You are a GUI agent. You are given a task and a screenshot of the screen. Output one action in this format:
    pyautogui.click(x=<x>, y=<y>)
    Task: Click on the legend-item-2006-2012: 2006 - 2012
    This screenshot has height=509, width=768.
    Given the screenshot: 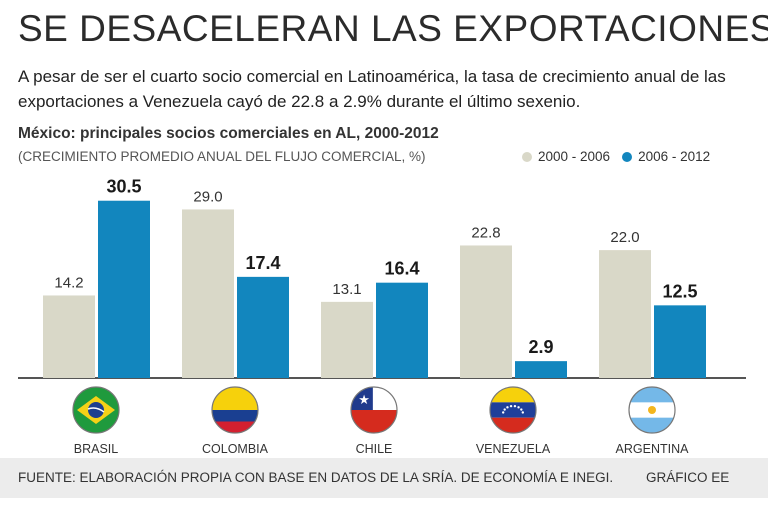 What is the action you would take?
    pyautogui.click(x=666, y=156)
    